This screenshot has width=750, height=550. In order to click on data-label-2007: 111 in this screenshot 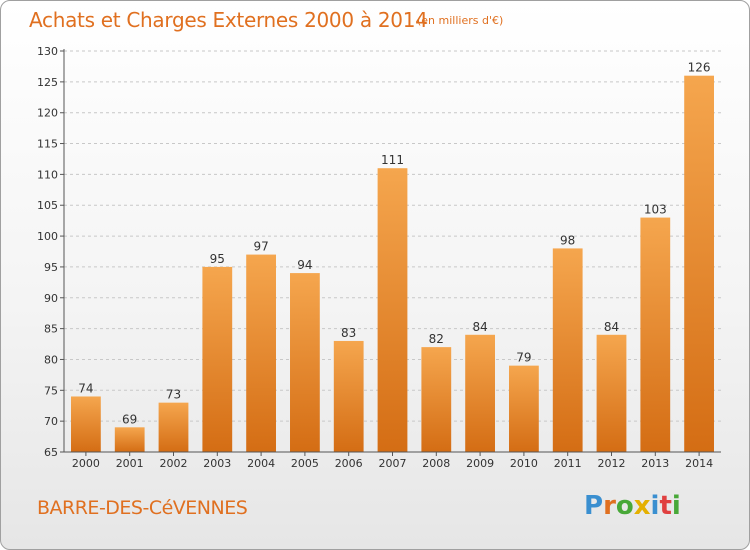, I will do `click(392, 160)`.